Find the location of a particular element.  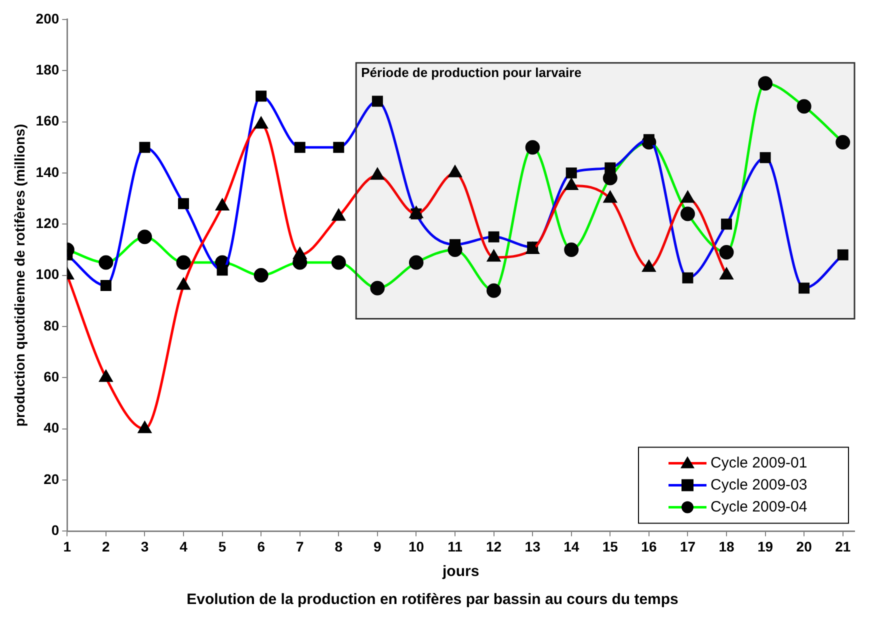

y-axis-title: production quotidienne de rotifères (millions) is located at coordinates (19, 275).